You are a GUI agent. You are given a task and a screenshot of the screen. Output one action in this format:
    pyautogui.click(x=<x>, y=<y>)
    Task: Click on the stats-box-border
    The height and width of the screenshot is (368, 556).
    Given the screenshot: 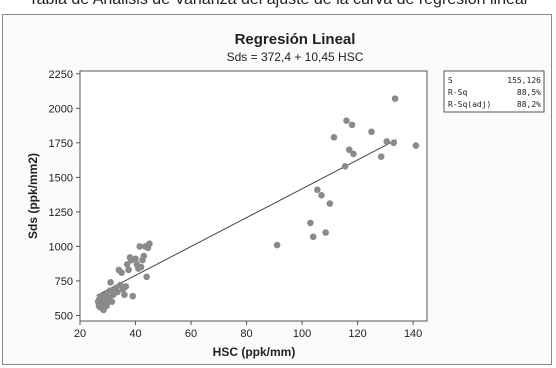 What is the action you would take?
    pyautogui.click(x=494, y=91)
    